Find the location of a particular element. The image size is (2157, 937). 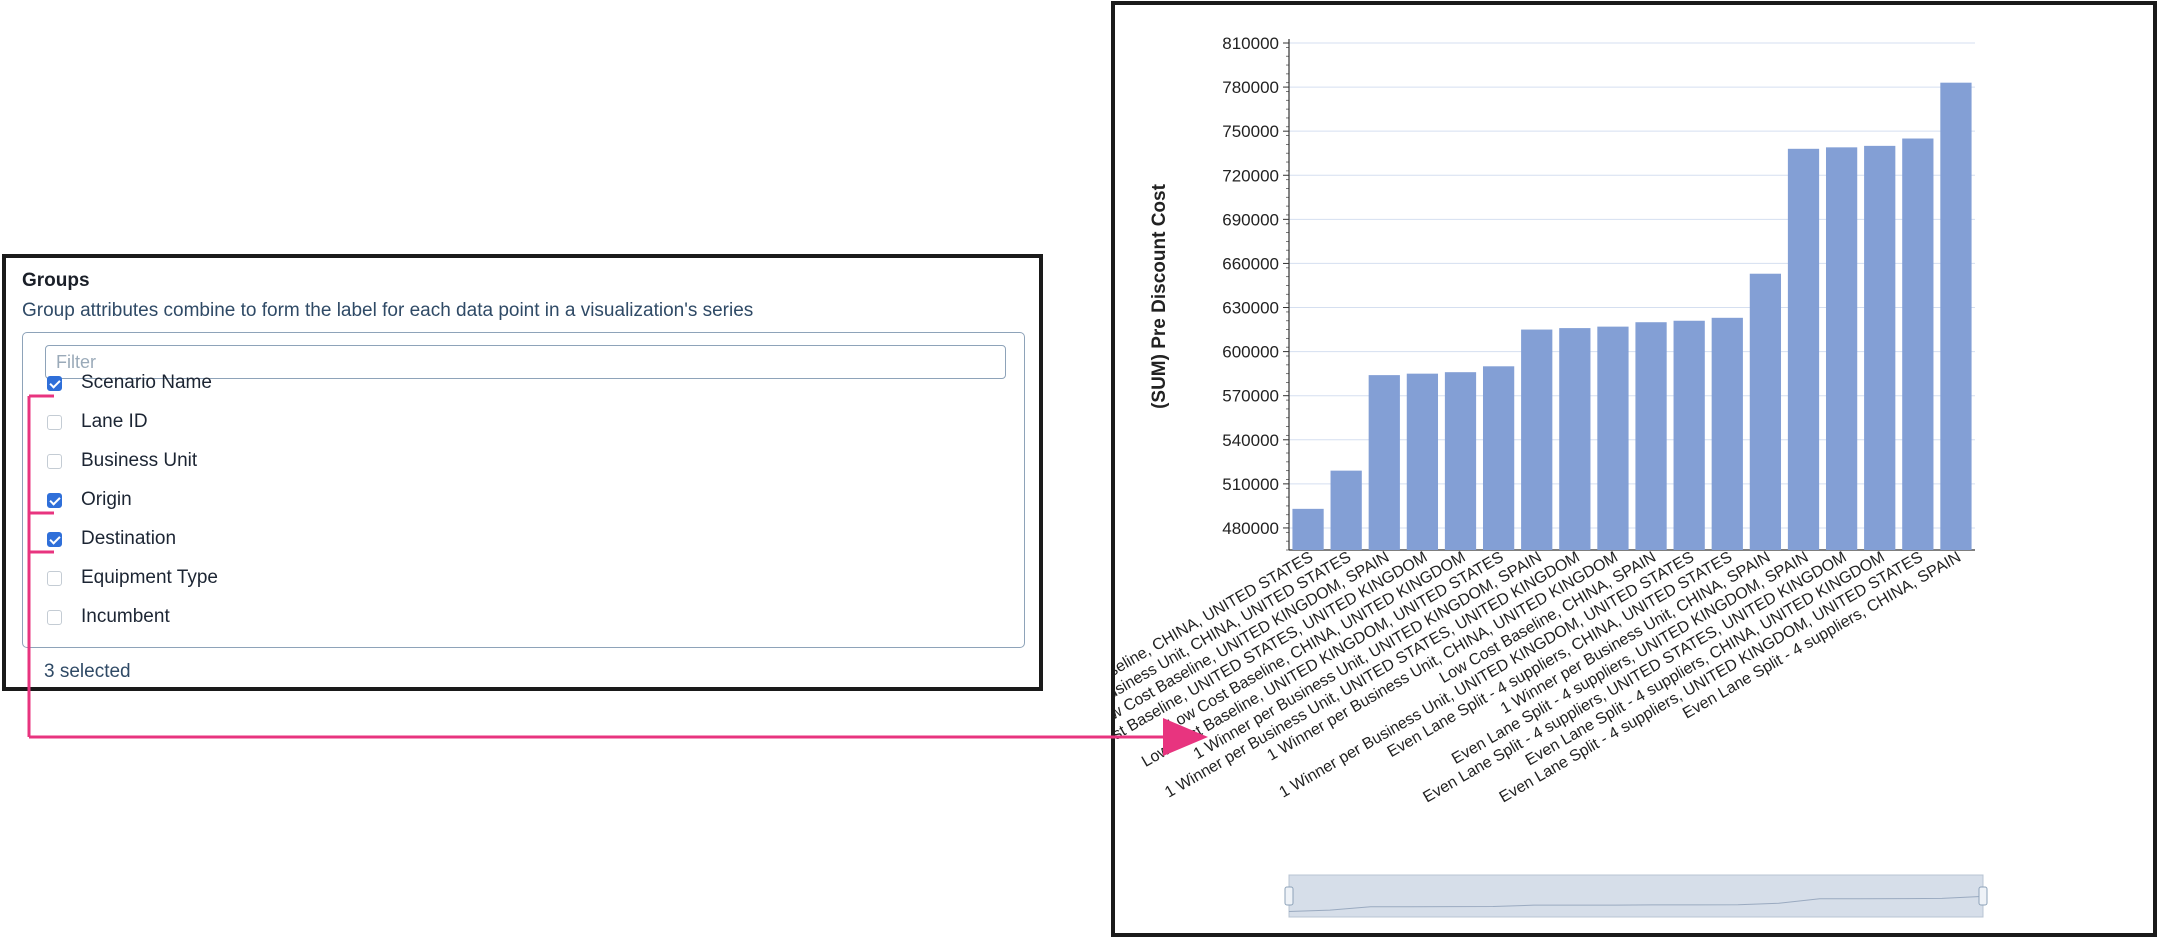

y-tick-label: 720000 is located at coordinates (1250, 175).